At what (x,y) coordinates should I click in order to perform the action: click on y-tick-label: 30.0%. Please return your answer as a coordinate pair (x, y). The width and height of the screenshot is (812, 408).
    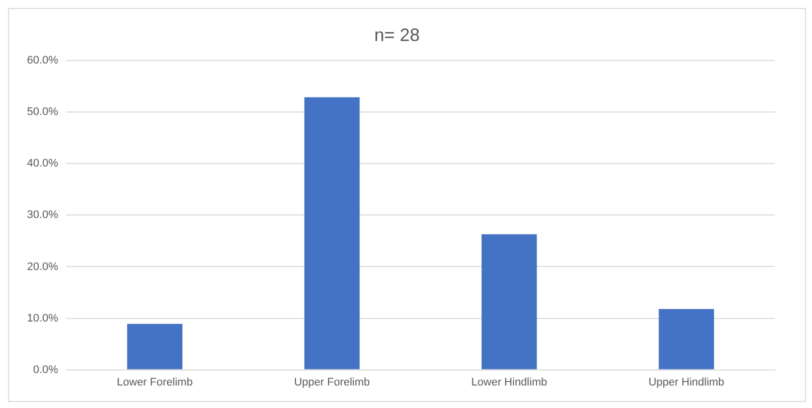
    Looking at the image, I should click on (42, 215).